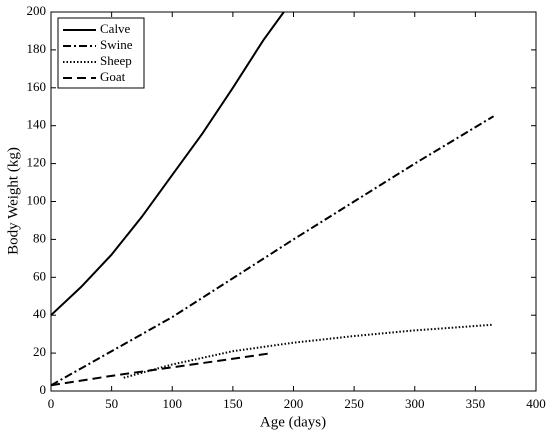  Describe the element at coordinates (39, 237) in the screenshot. I see `y-tick-label: 80` at that location.